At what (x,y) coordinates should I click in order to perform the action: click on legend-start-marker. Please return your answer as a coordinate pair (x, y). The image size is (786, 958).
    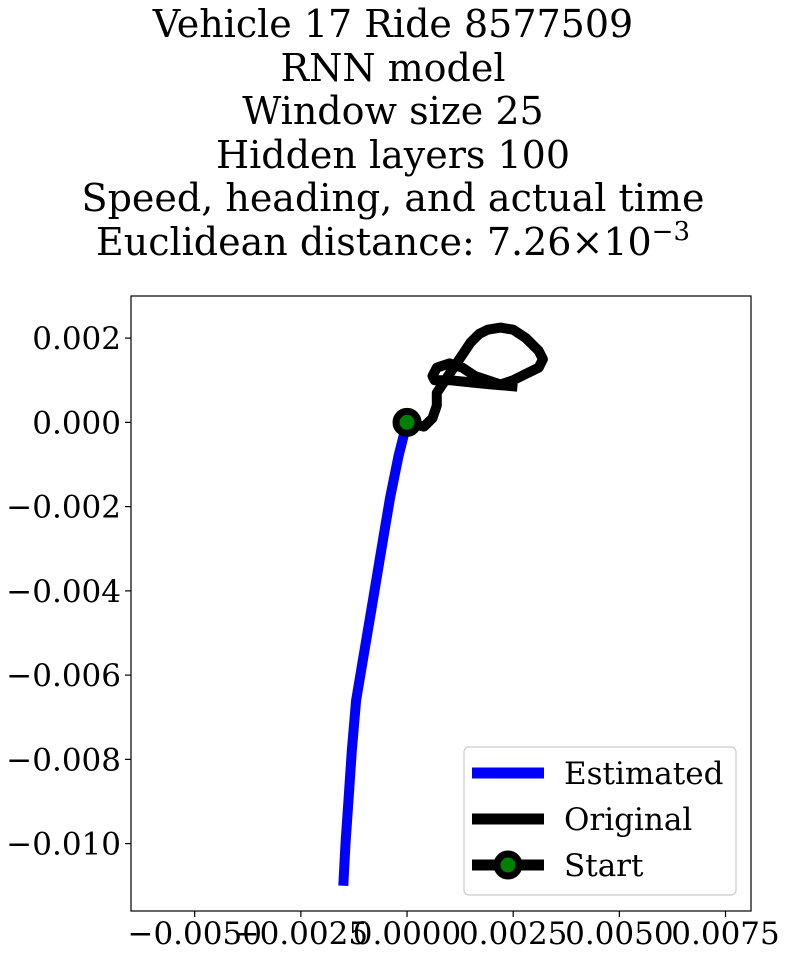
    Looking at the image, I should click on (508, 865).